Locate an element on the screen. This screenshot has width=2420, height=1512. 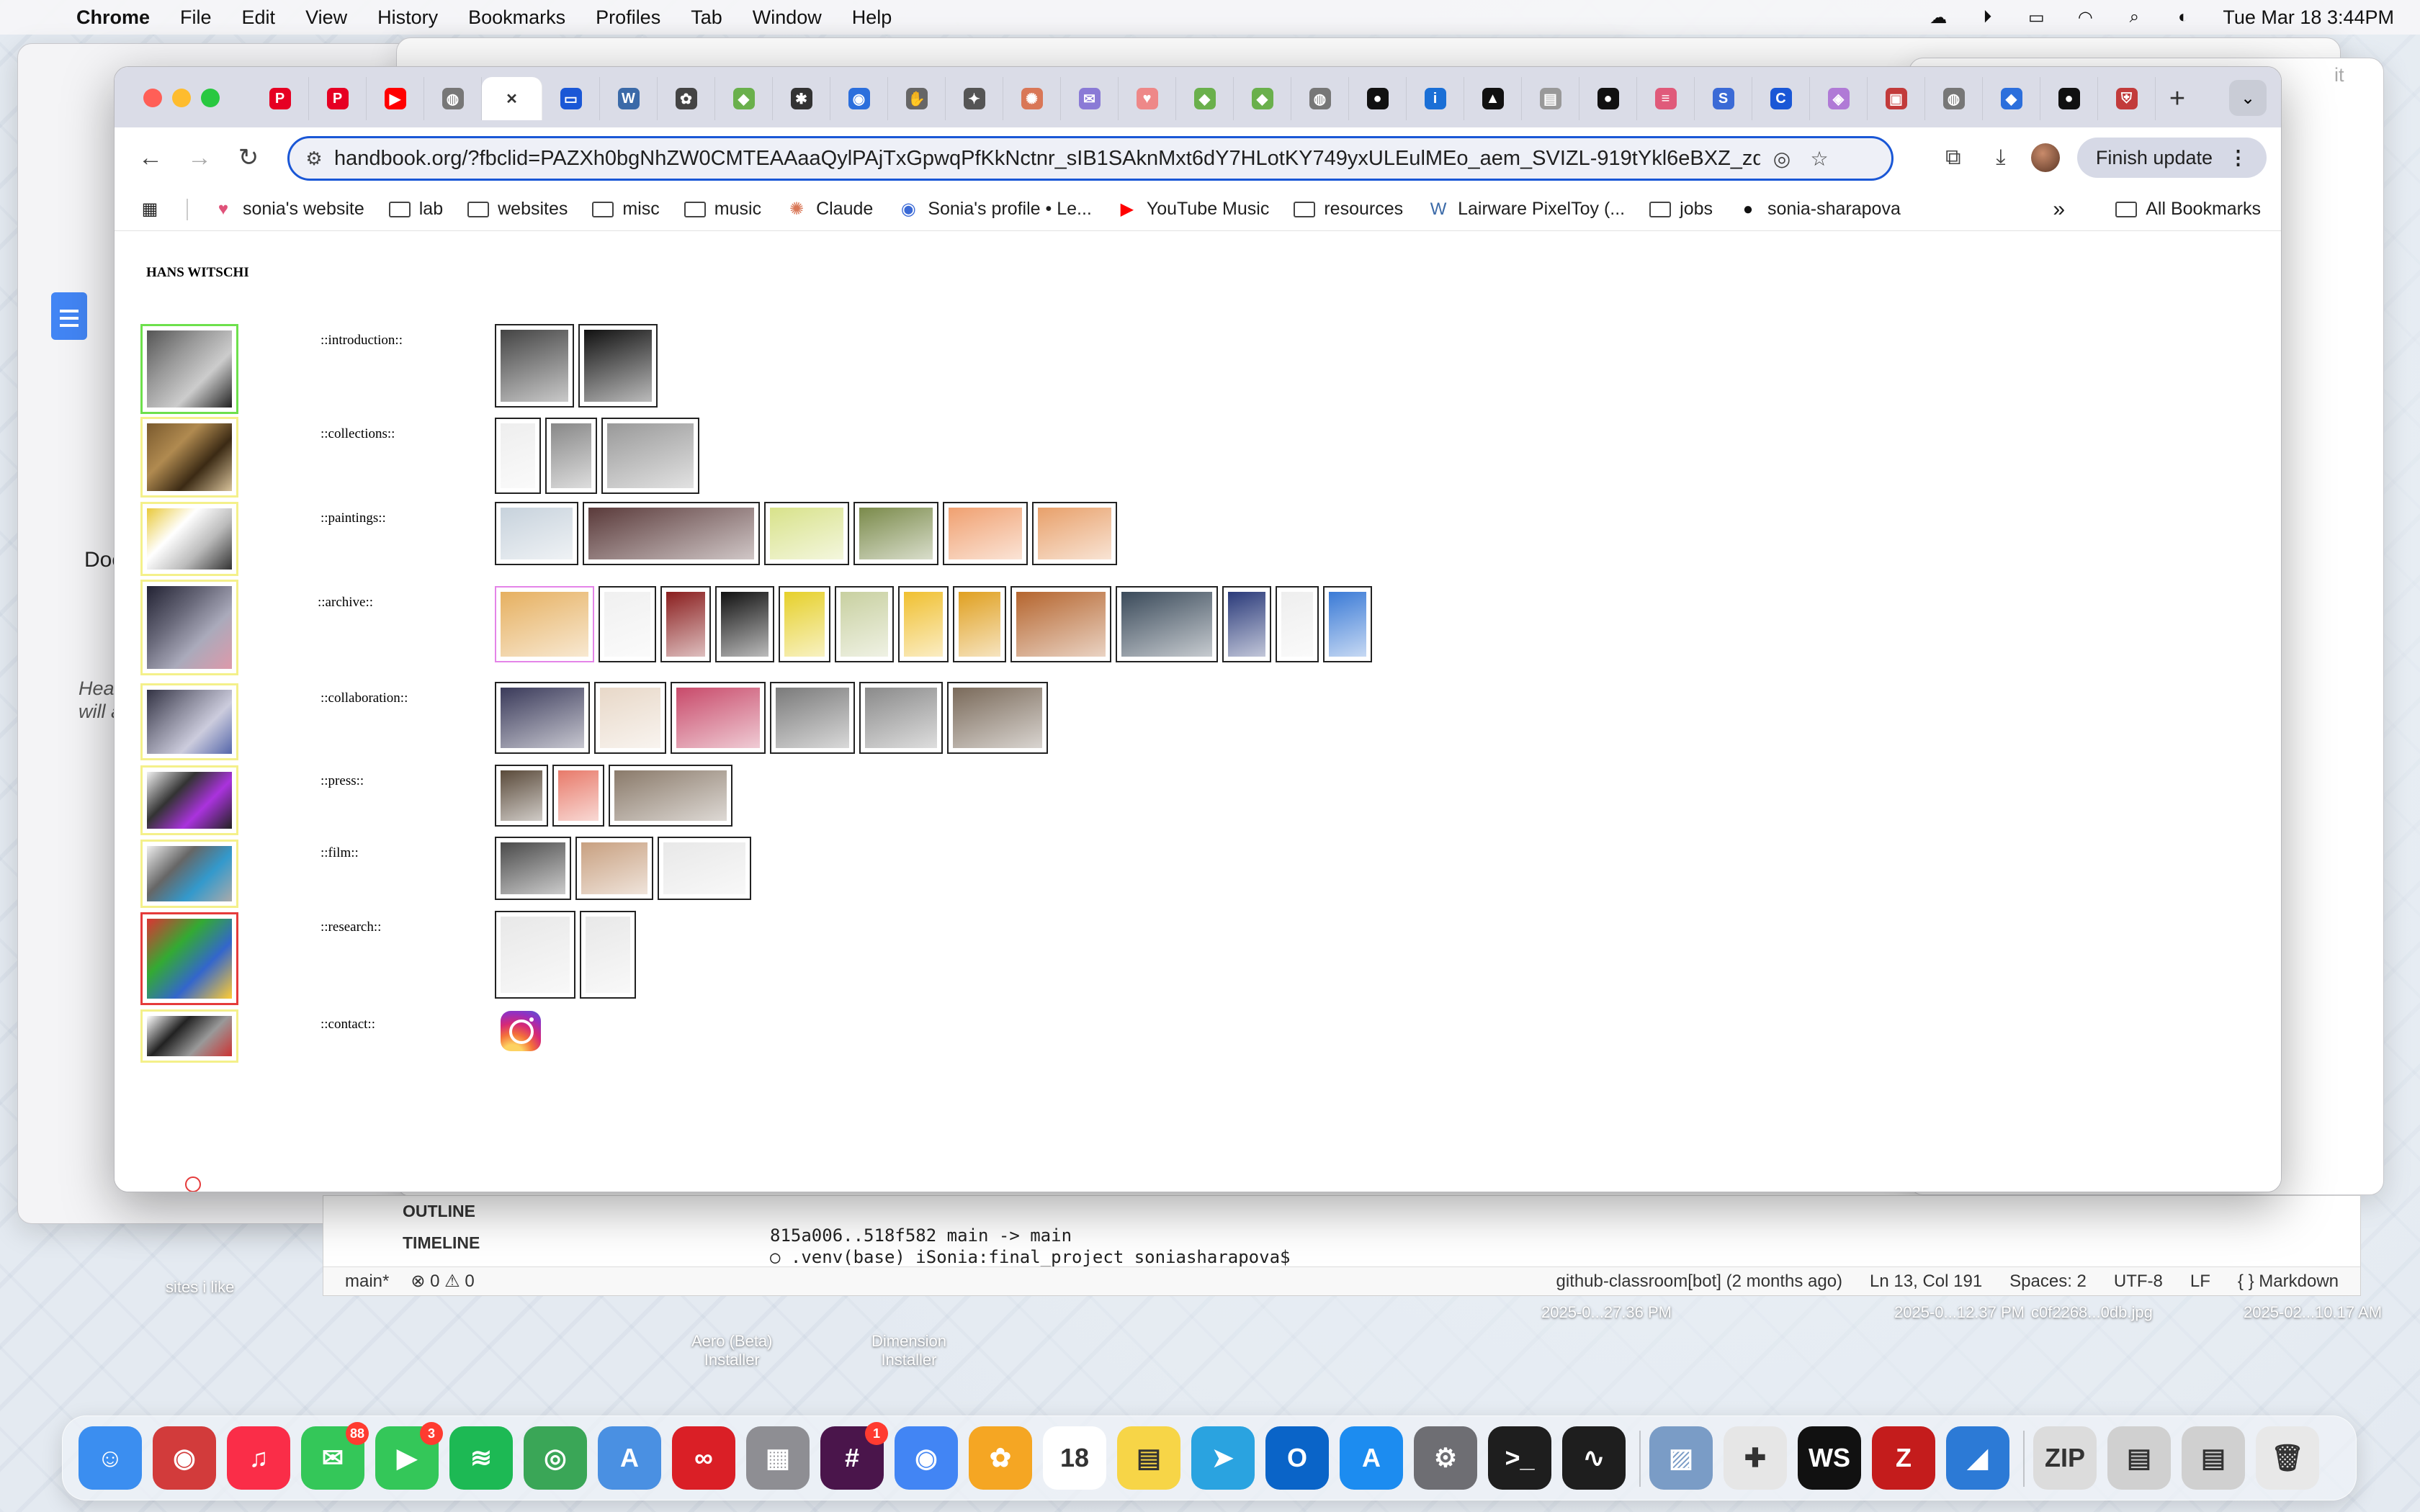
menu-bookmarks: Bookmarks is located at coordinates (517, 17).